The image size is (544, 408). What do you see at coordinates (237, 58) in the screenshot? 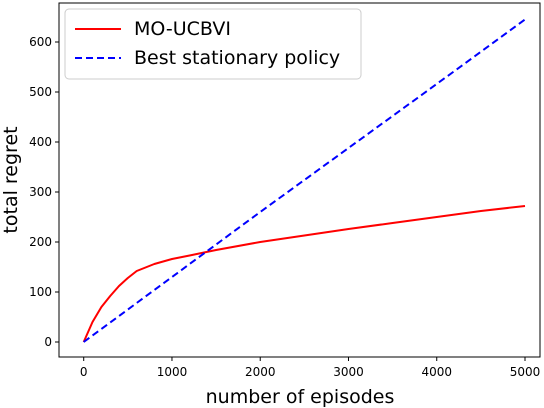
I see `legend-label-best-stationary-policy: Best stationary policy` at bounding box center [237, 58].